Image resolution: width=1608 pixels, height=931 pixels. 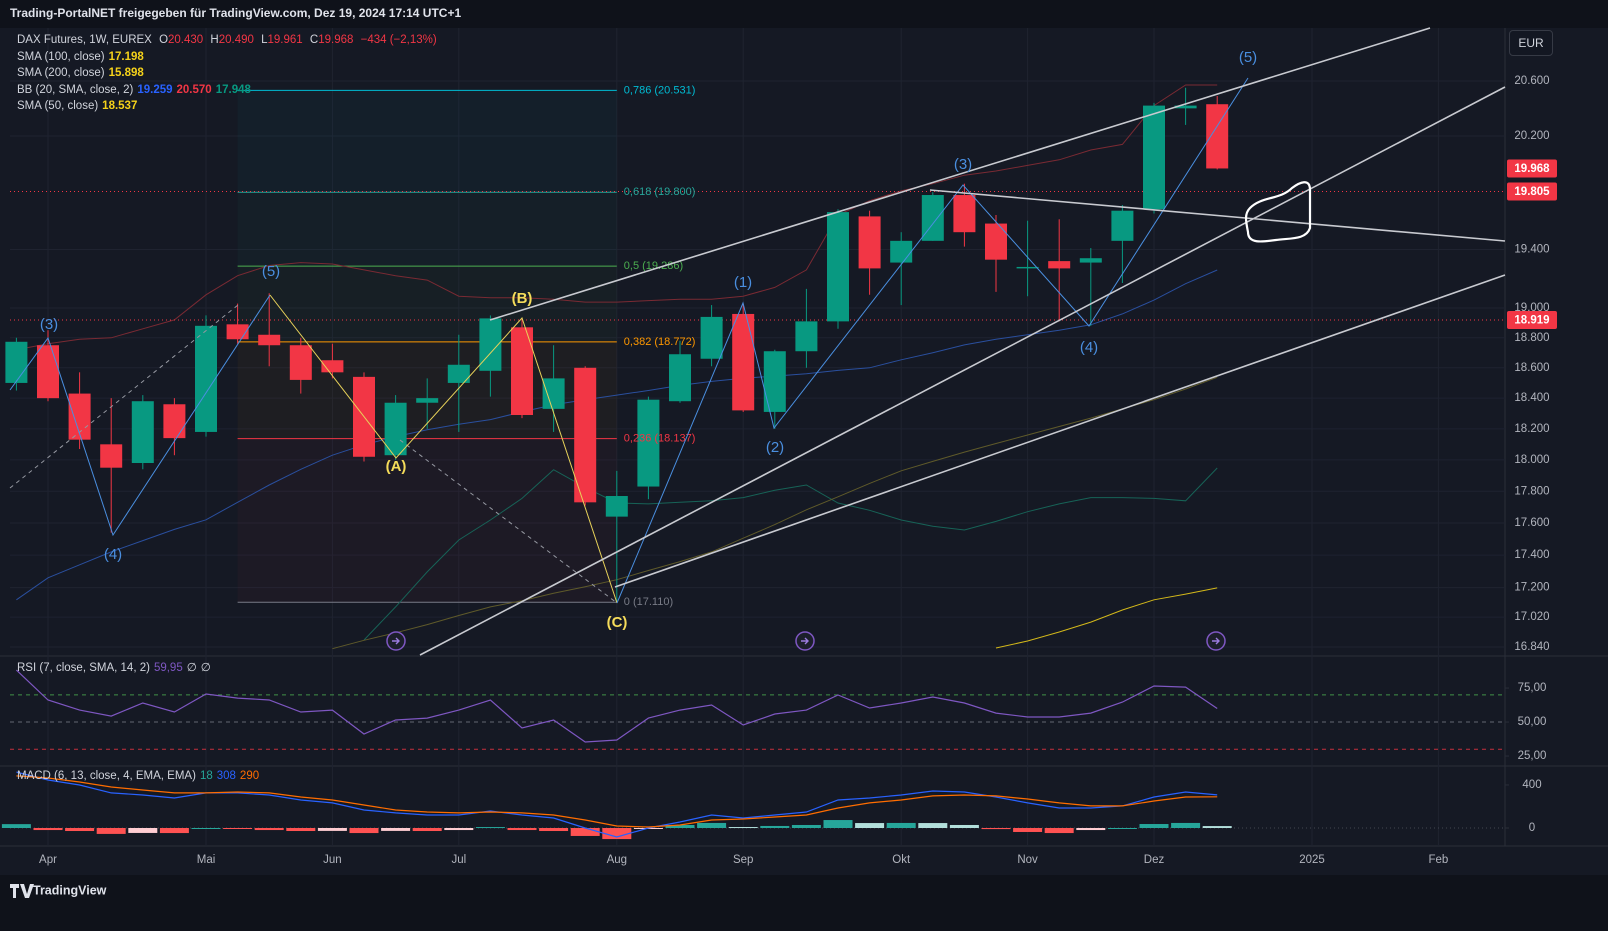 What do you see at coordinates (1532, 828) in the screenshot?
I see `y-tick-label: 0` at bounding box center [1532, 828].